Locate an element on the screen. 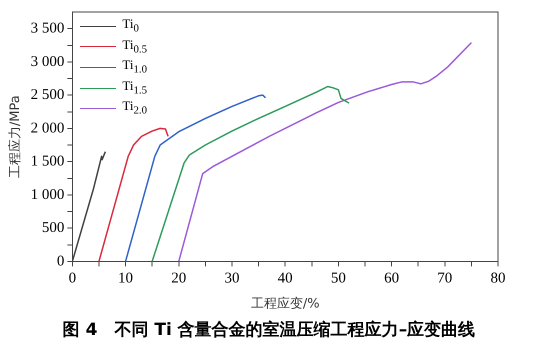 Image resolution: width=538 pixels, height=346 pixels. x-tick-label: 60 is located at coordinates (392, 278).